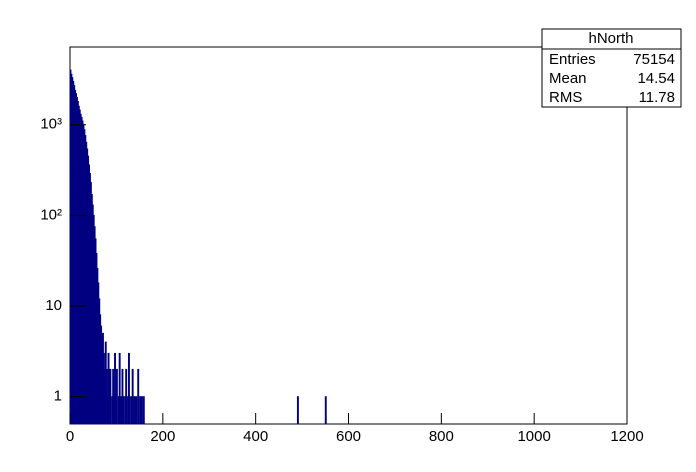 The width and height of the screenshot is (696, 472). I want to click on y-tick-label: 10², so click(51, 214).